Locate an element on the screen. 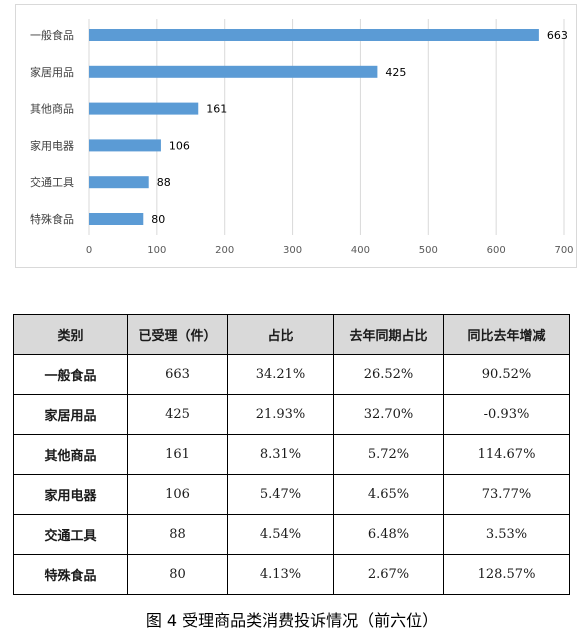 Image resolution: width=584 pixels, height=644 pixels. cell-yoy-change: 3.53% is located at coordinates (506, 534).